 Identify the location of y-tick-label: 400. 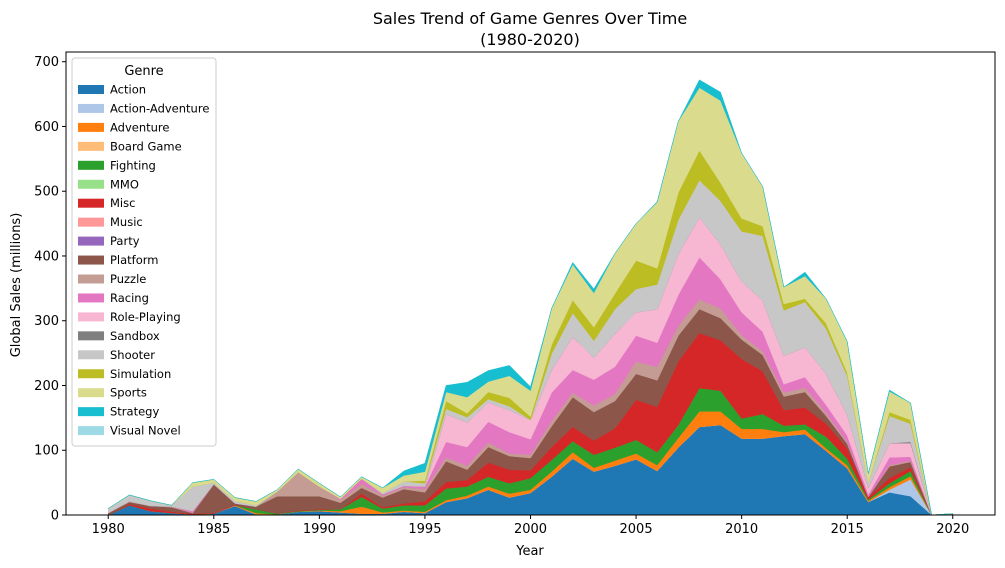
(46, 256).